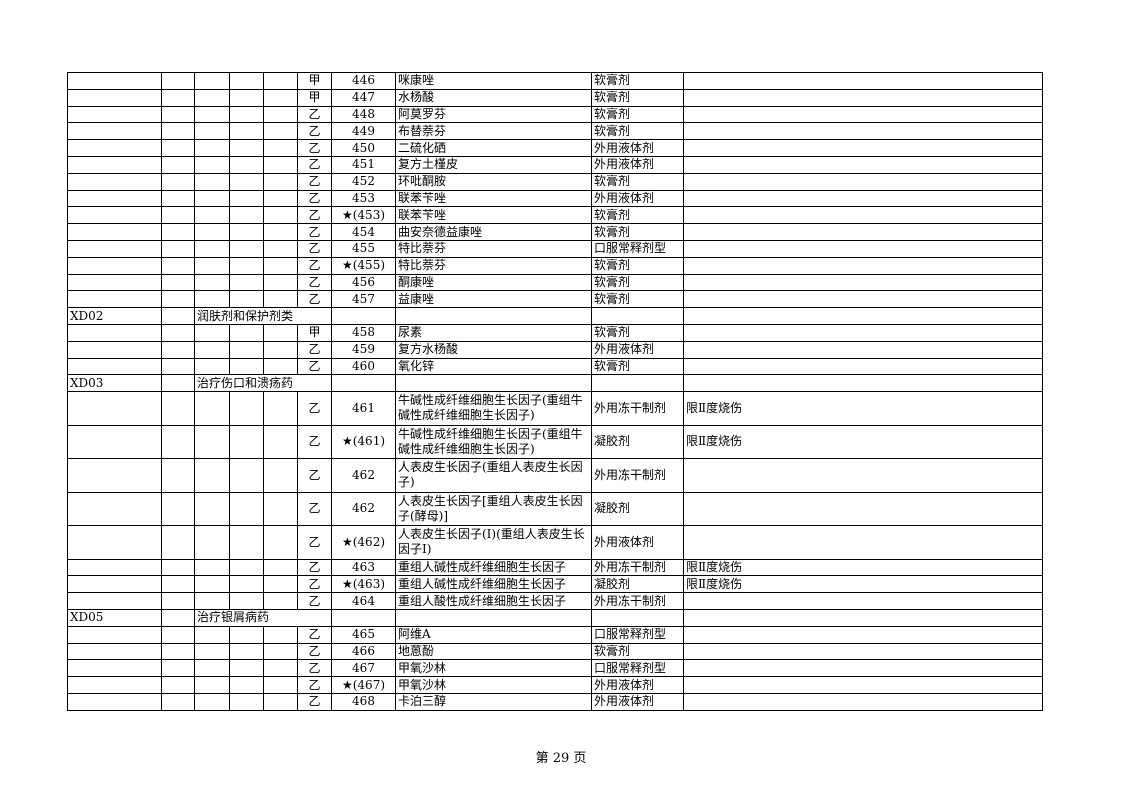  What do you see at coordinates (363, 567) in the screenshot?
I see `drug-number: 463` at bounding box center [363, 567].